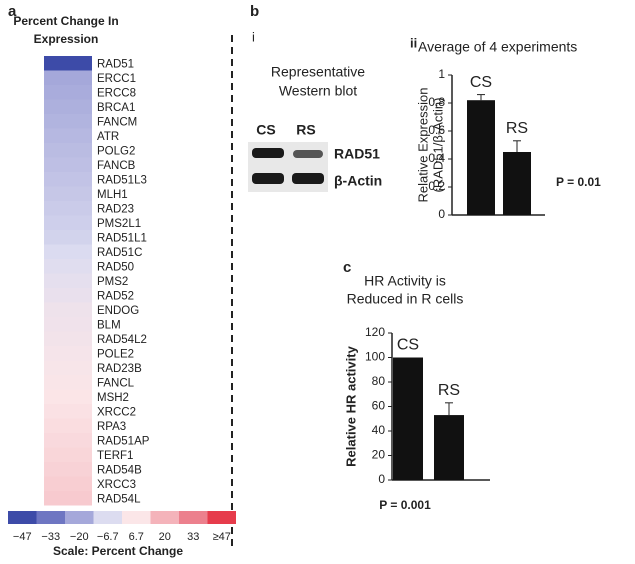  I want to click on scale-label: 6.7, so click(136, 537).